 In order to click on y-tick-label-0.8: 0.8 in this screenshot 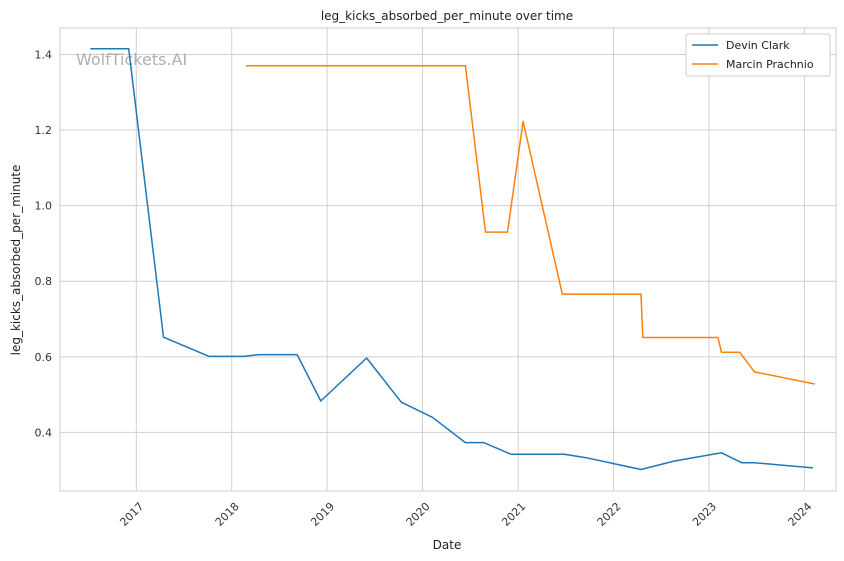, I will do `click(44, 281)`.